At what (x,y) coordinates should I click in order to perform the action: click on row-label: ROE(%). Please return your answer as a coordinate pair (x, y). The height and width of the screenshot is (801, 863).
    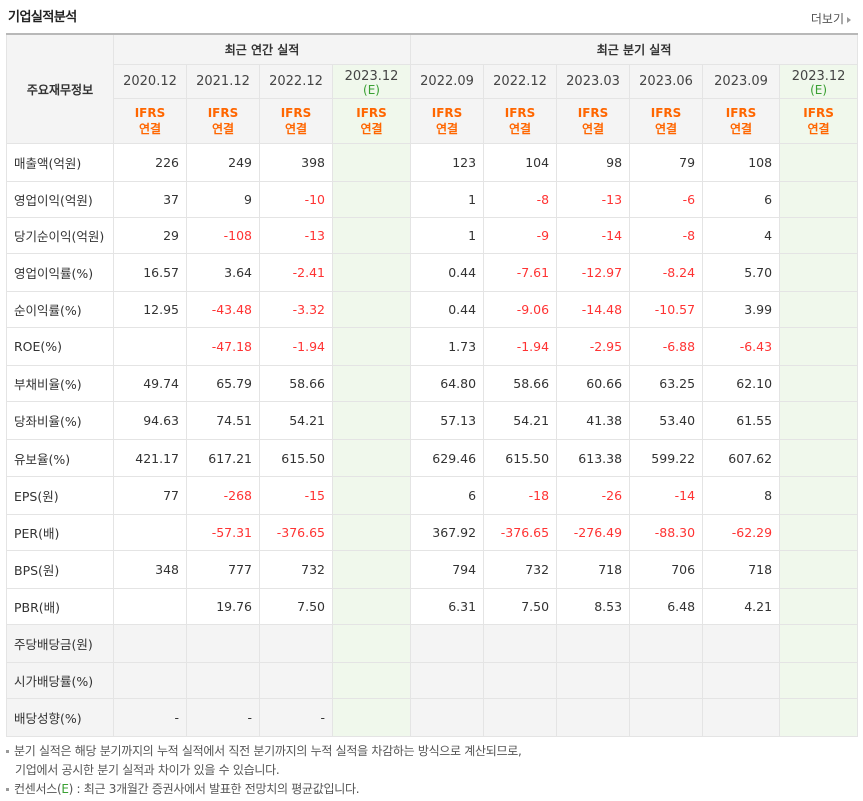
    Looking at the image, I should click on (60, 346).